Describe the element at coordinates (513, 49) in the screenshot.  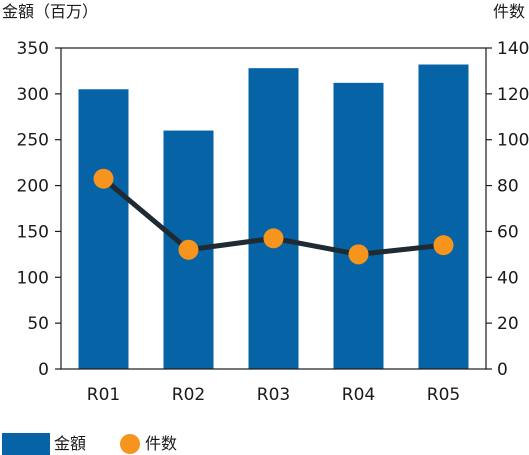
I see `right-tick-label: 140` at that location.